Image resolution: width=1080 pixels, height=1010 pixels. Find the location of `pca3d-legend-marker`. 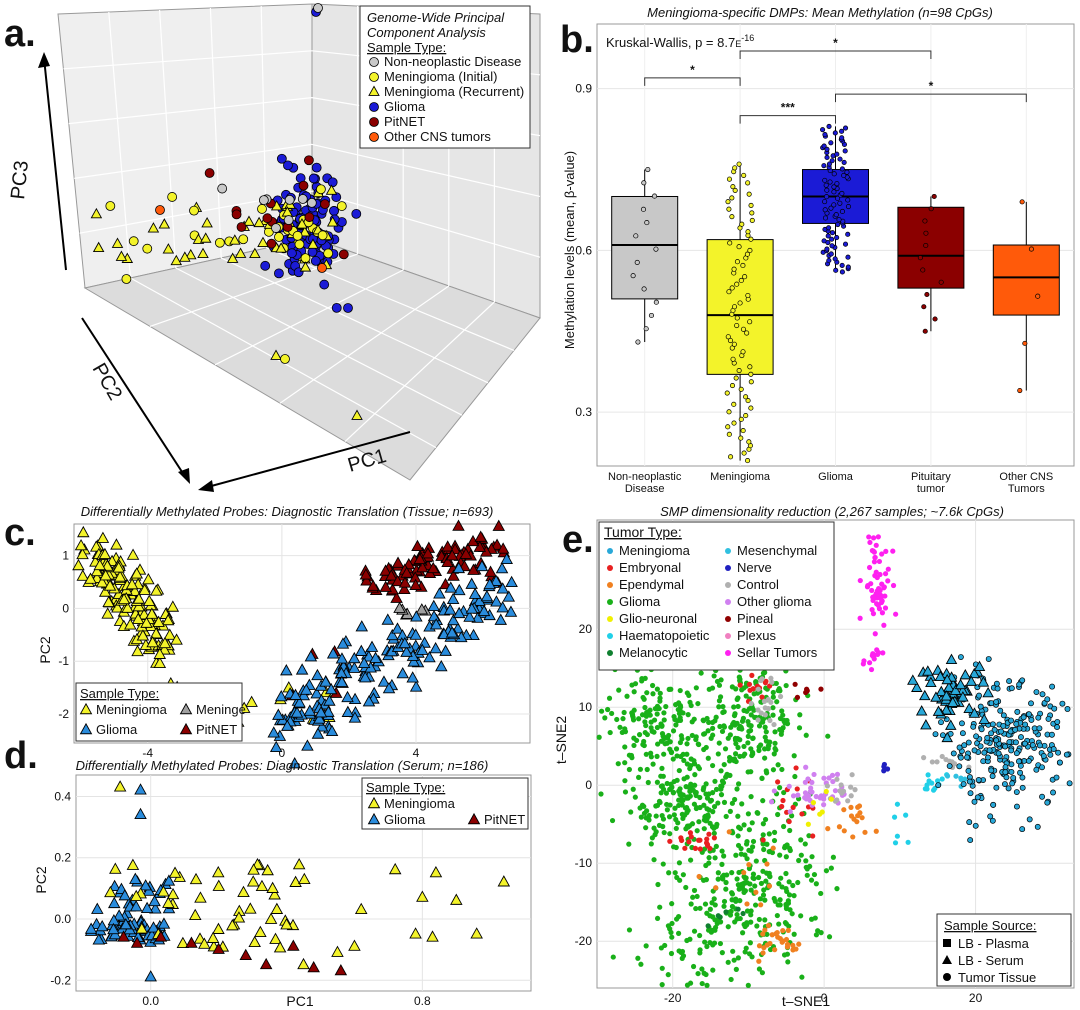

pca3d-legend-marker is located at coordinates (374, 107).